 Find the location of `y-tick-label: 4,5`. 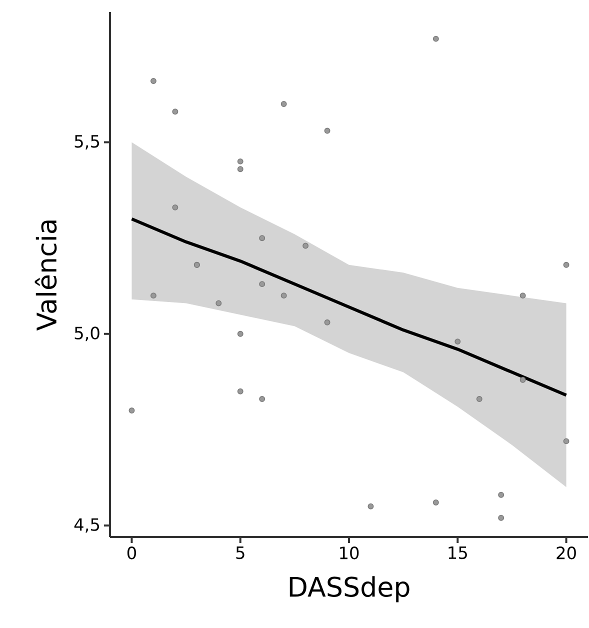

y-tick-label: 4,5 is located at coordinates (86, 525).